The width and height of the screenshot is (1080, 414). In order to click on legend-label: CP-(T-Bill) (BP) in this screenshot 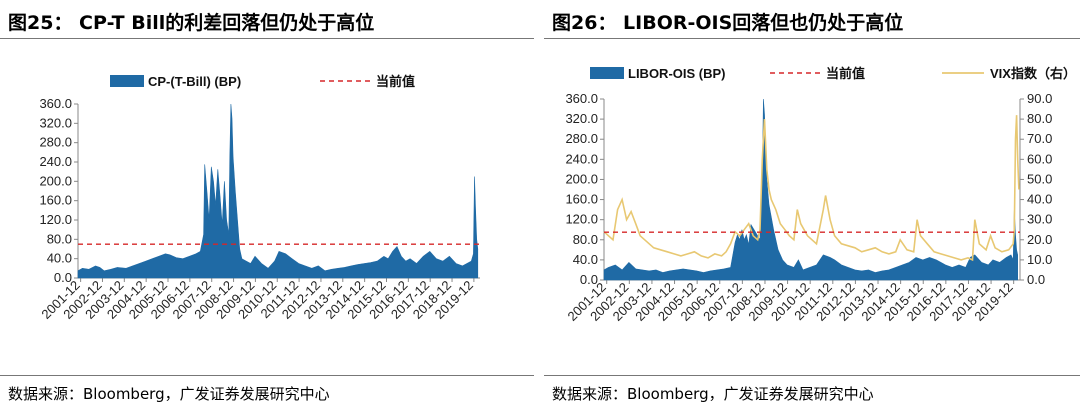, I will do `click(194, 81)`.